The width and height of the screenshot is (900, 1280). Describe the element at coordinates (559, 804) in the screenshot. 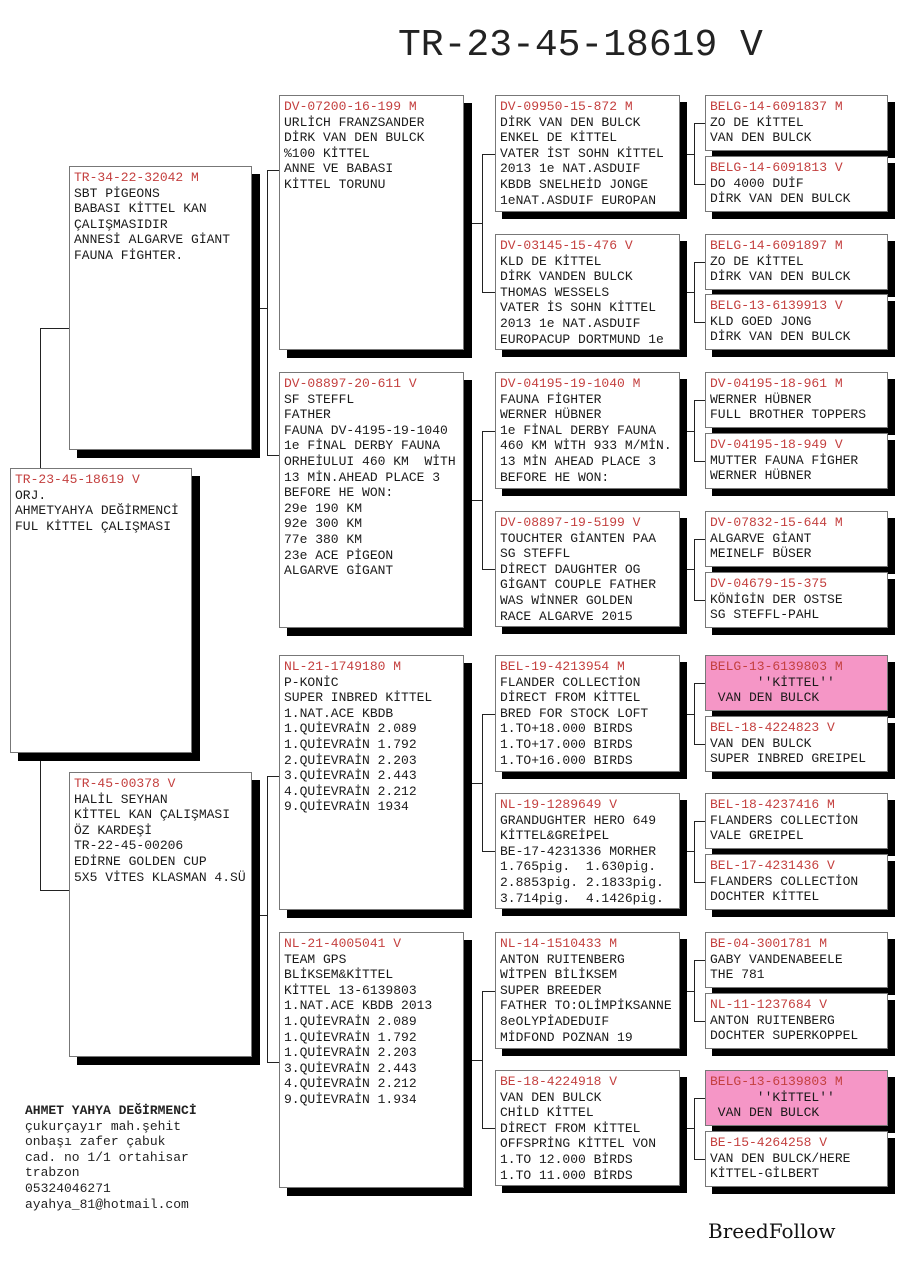

I see `ring-number: NL-19-1289649 V` at that location.